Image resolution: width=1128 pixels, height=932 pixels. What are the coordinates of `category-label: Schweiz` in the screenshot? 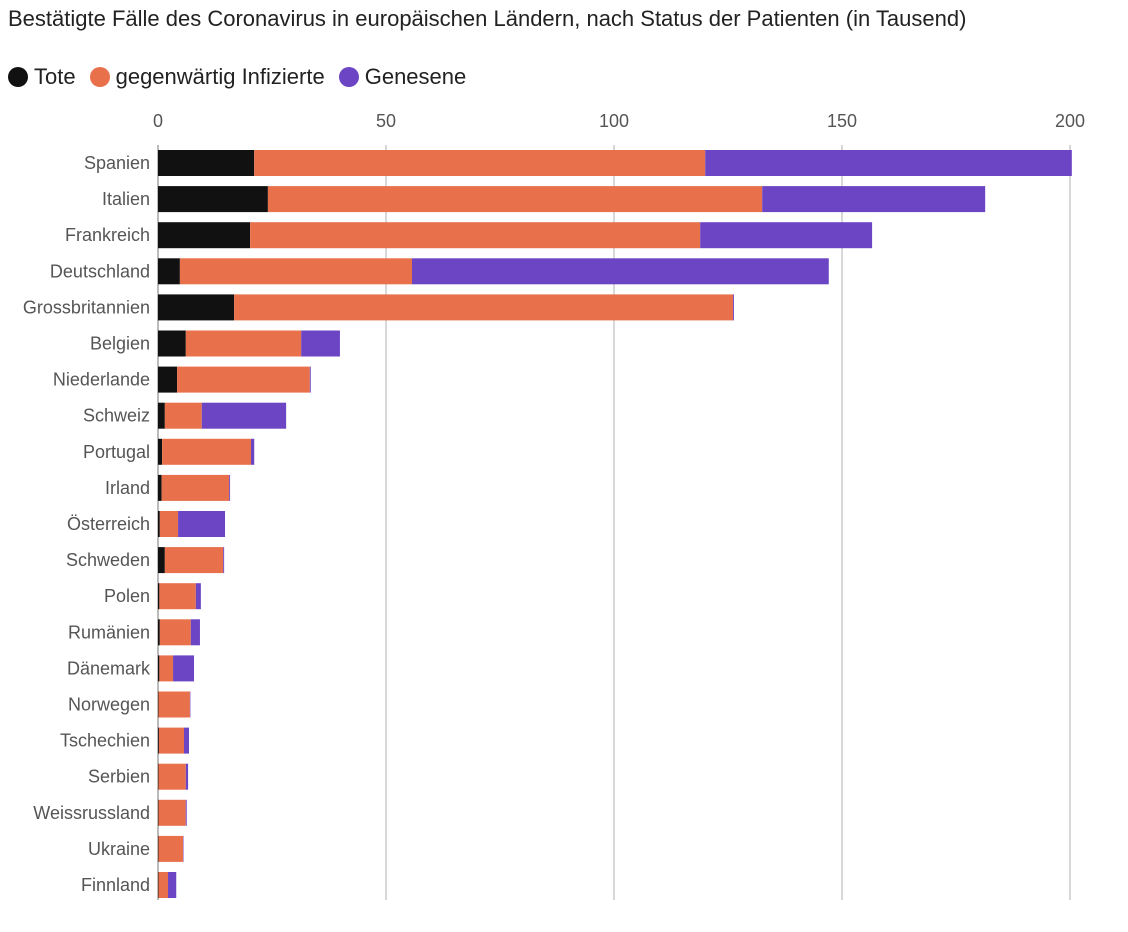 It's located at (116, 416).